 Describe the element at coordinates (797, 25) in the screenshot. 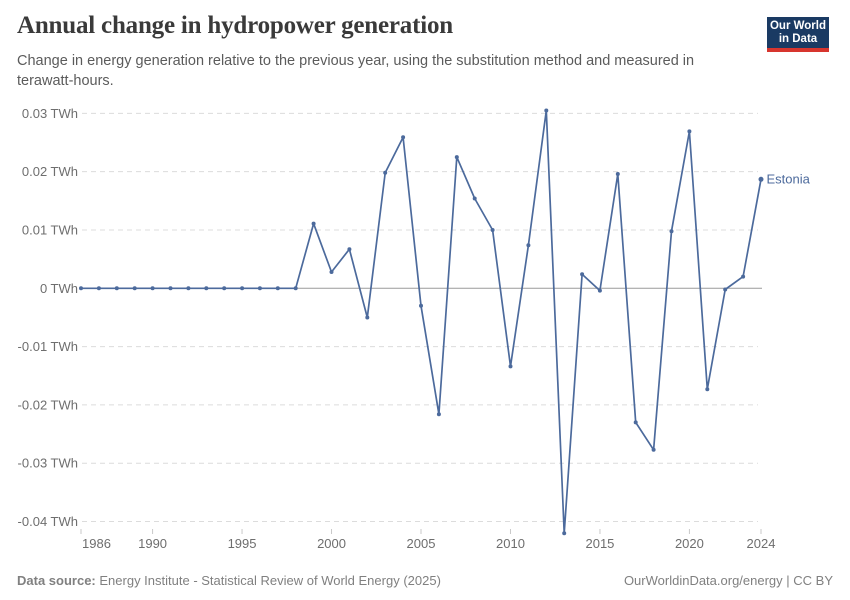

I see `owid-logo-line1: Our World` at that location.